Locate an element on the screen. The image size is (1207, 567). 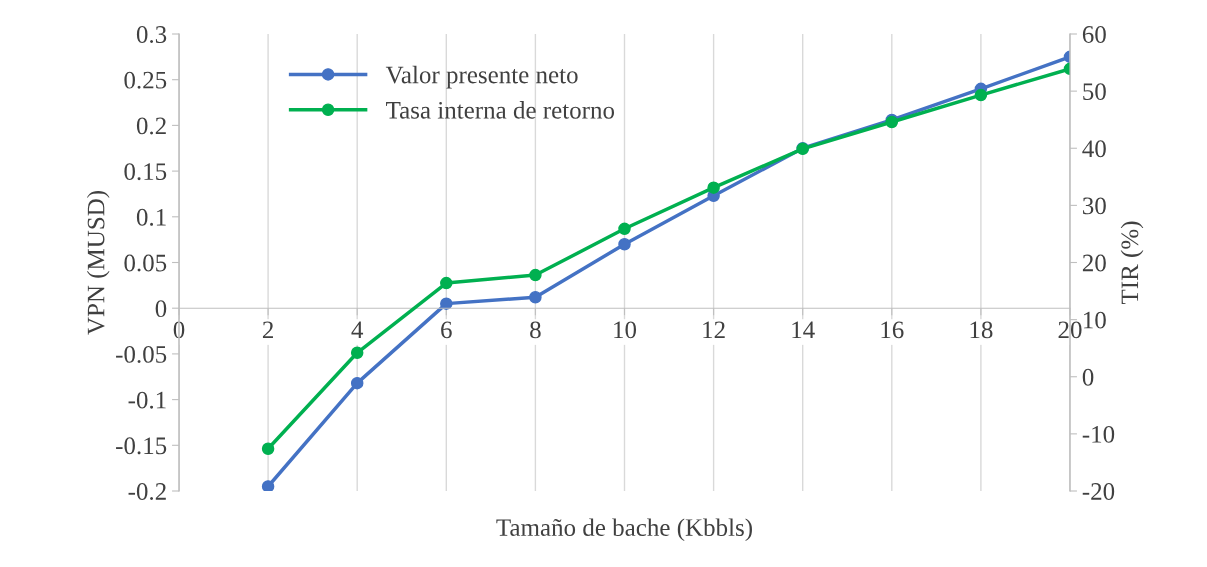
y2-tick-label: 0 is located at coordinates (1088, 377).